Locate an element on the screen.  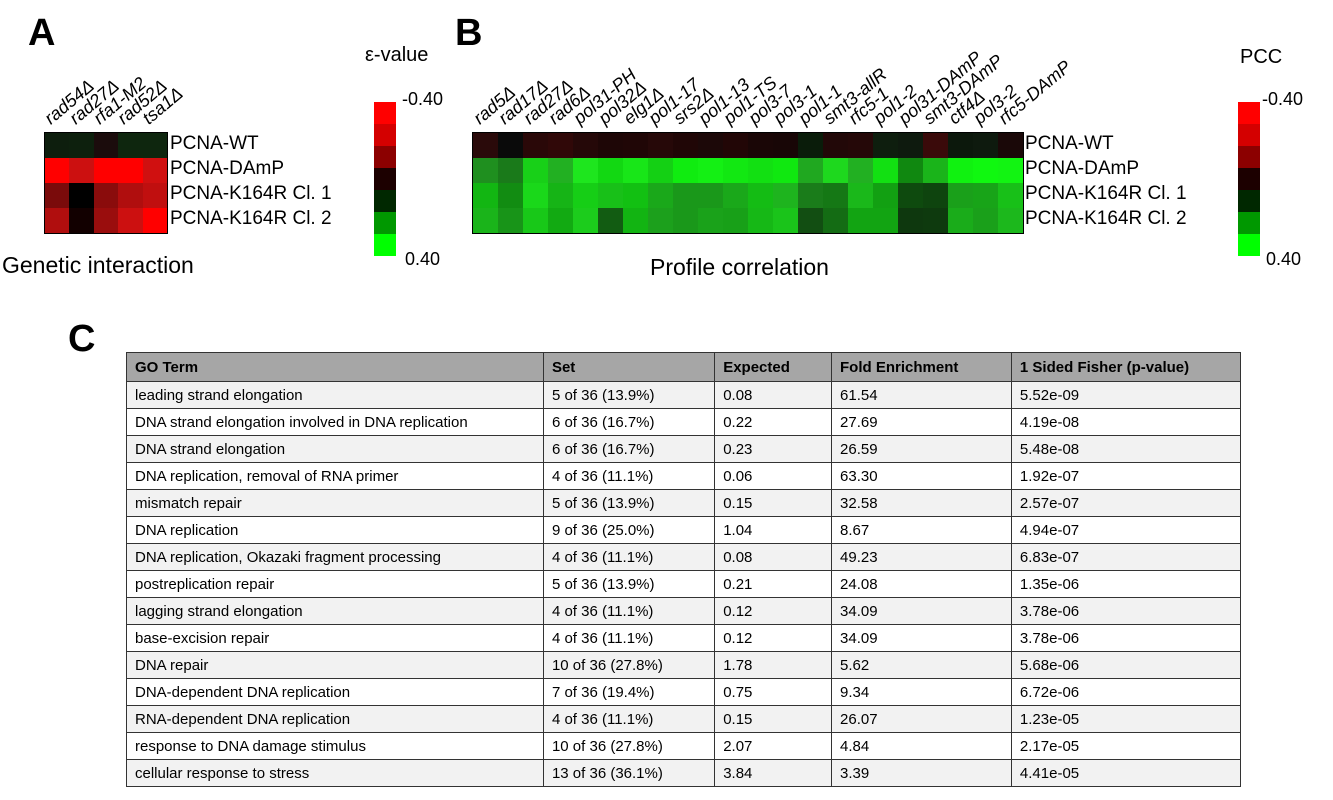
table-cell: 2.57e-07 is located at coordinates (1126, 503).